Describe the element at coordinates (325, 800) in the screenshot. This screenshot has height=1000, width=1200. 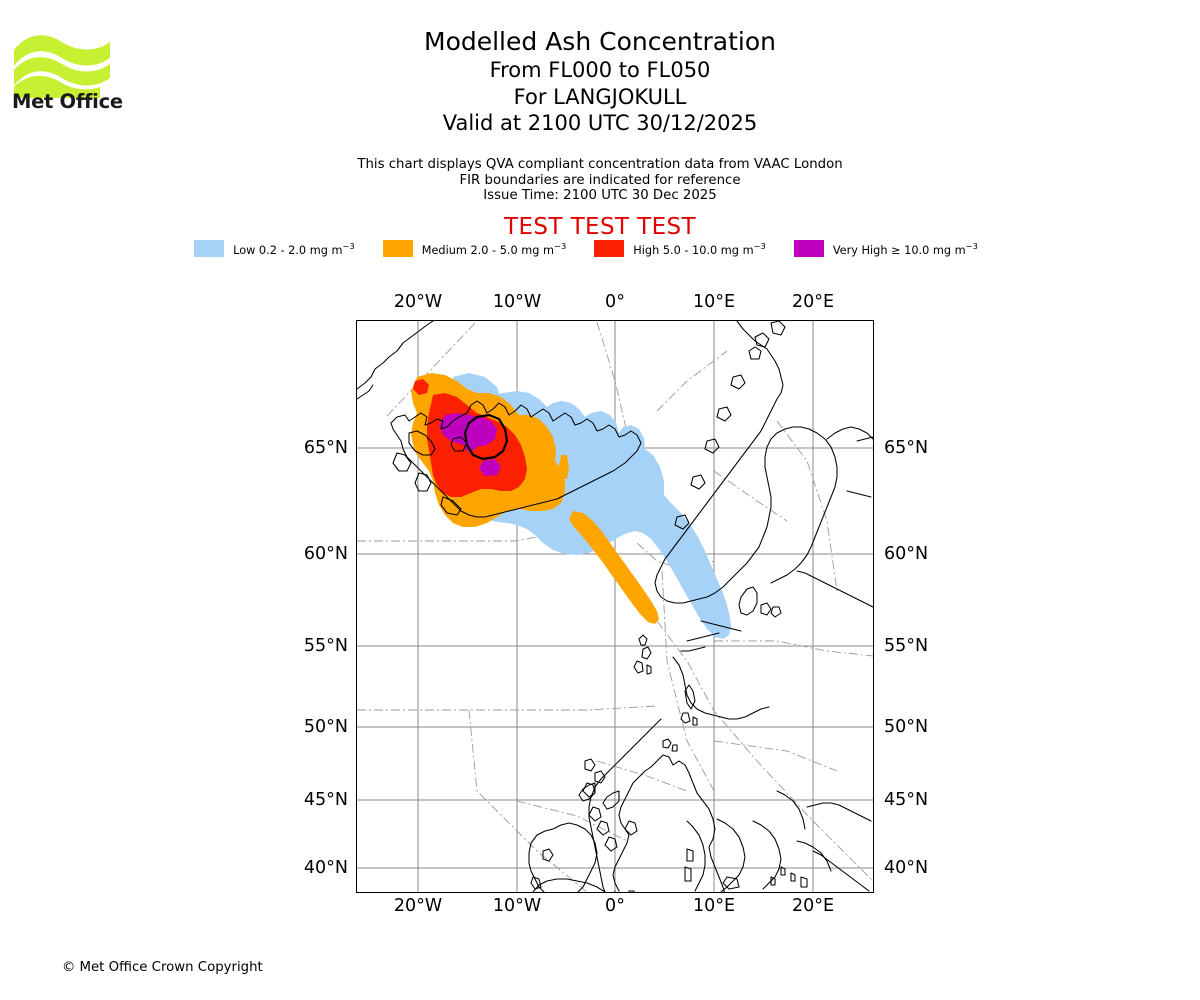
I see `lat-tick-left-4: 45°N` at that location.